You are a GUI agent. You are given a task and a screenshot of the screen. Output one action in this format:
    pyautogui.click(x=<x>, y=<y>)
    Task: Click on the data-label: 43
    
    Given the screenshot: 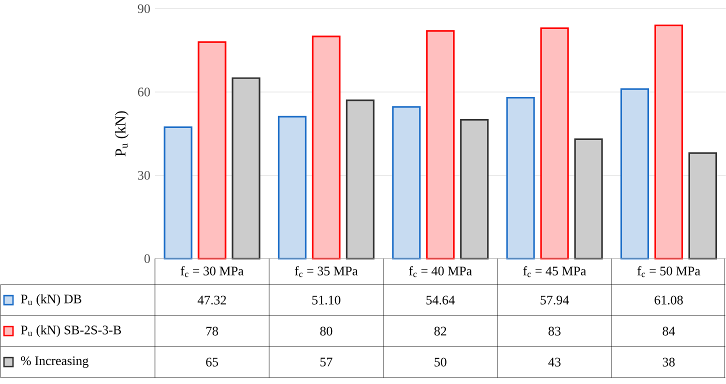 What is the action you would take?
    pyautogui.click(x=554, y=362)
    